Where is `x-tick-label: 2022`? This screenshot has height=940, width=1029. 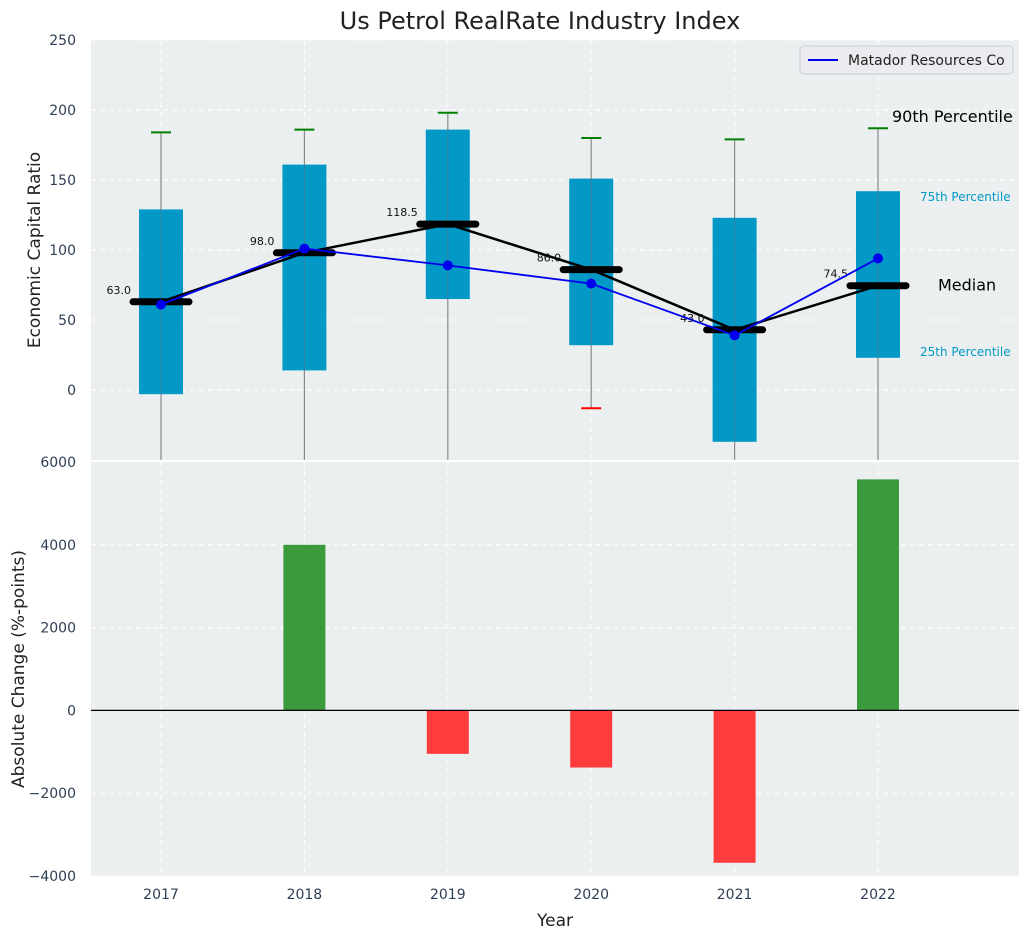 x-tick-label: 2022 is located at coordinates (878, 895).